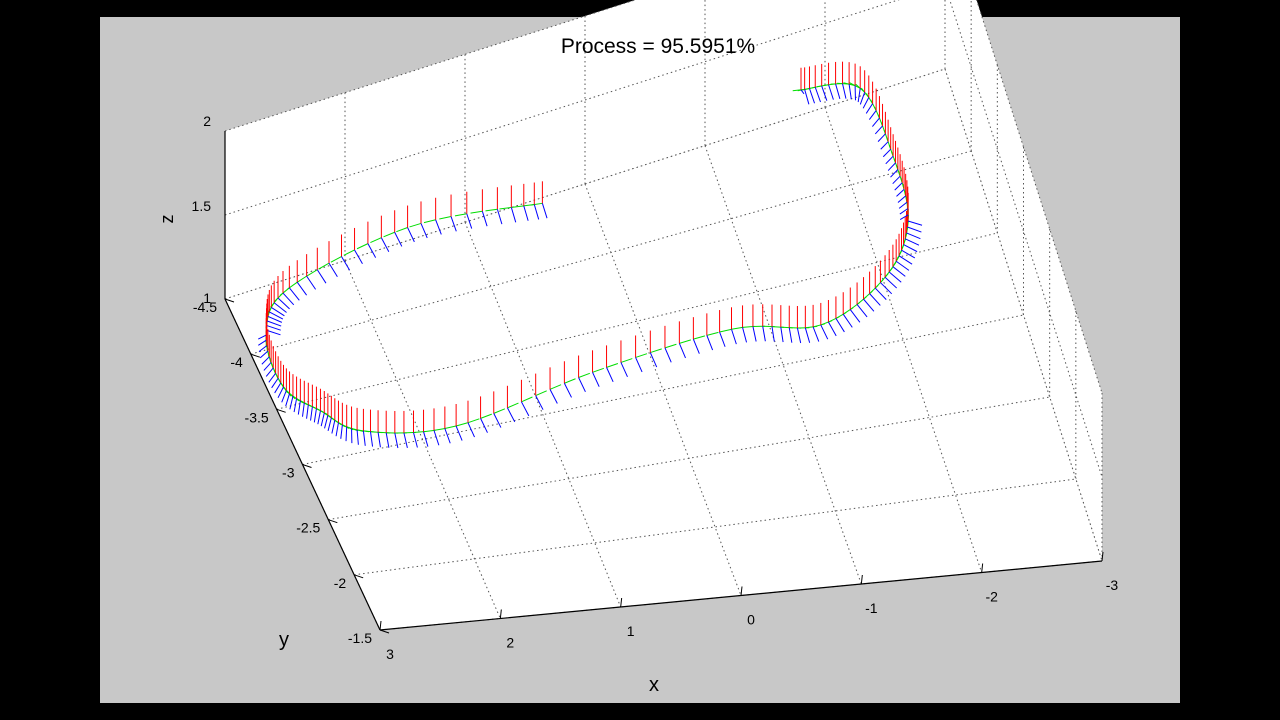 The image size is (1280, 720). Describe the element at coordinates (257, 417) in the screenshot. I see `y-tick-label: -3.5` at that location.